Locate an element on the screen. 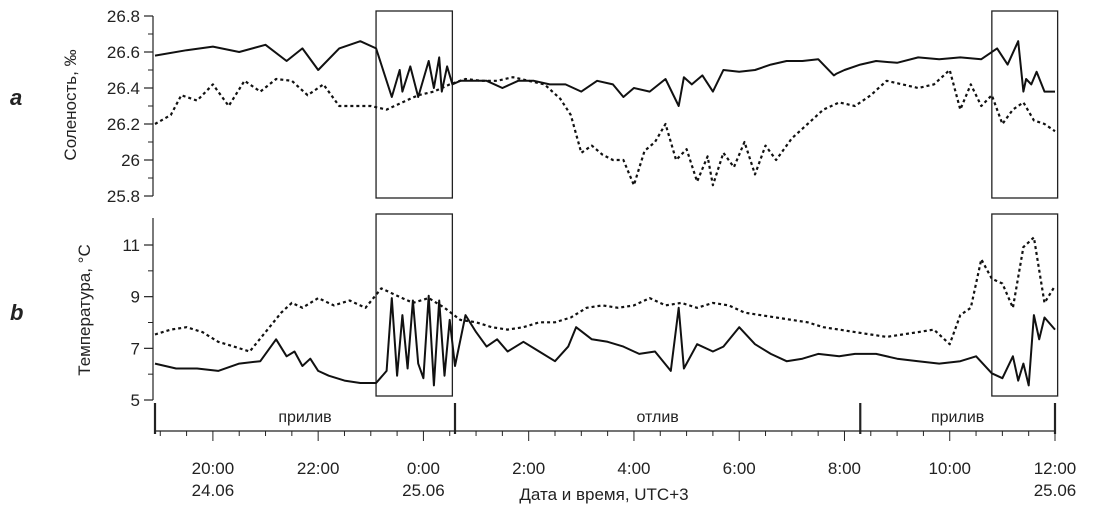 The image size is (1100, 513). x-axis-title: Дата и время, UTC+3 is located at coordinates (603, 494).